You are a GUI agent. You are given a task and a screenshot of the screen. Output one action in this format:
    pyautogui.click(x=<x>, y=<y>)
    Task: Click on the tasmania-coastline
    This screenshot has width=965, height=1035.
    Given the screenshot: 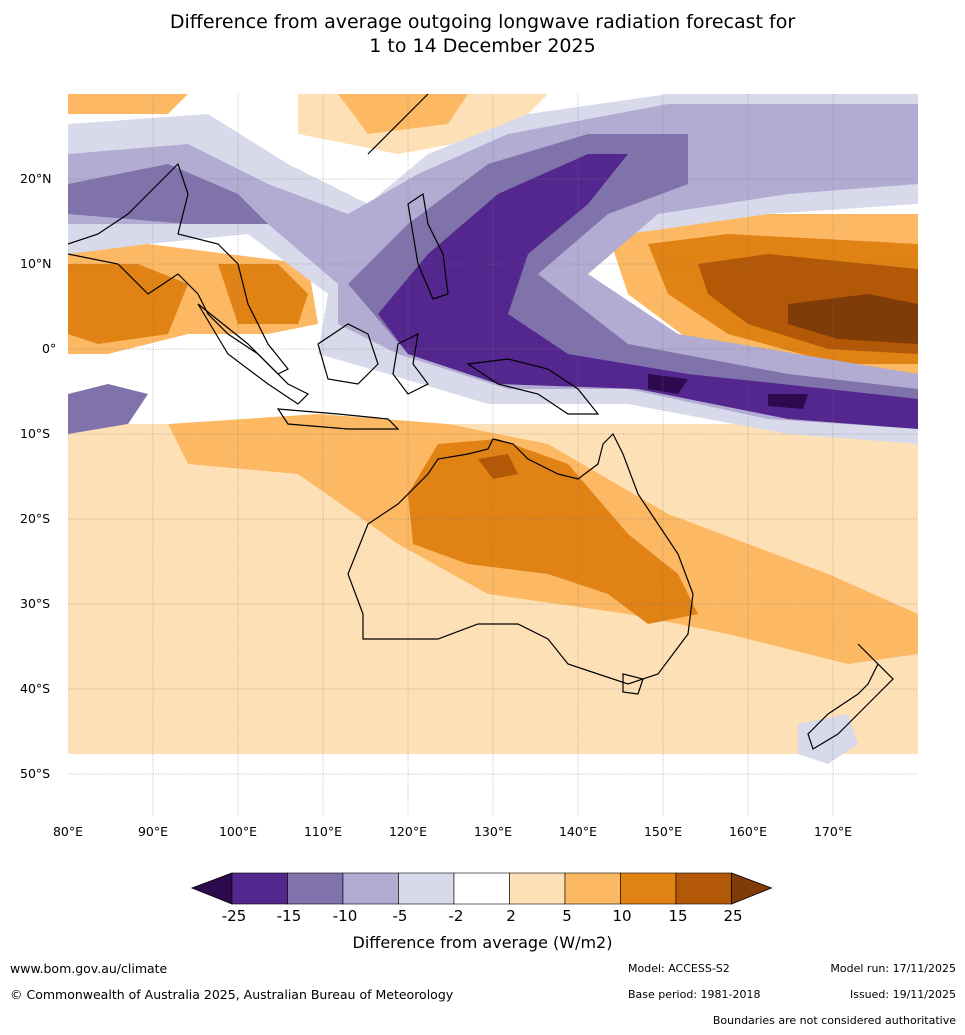 What is the action you would take?
    pyautogui.click(x=633, y=684)
    